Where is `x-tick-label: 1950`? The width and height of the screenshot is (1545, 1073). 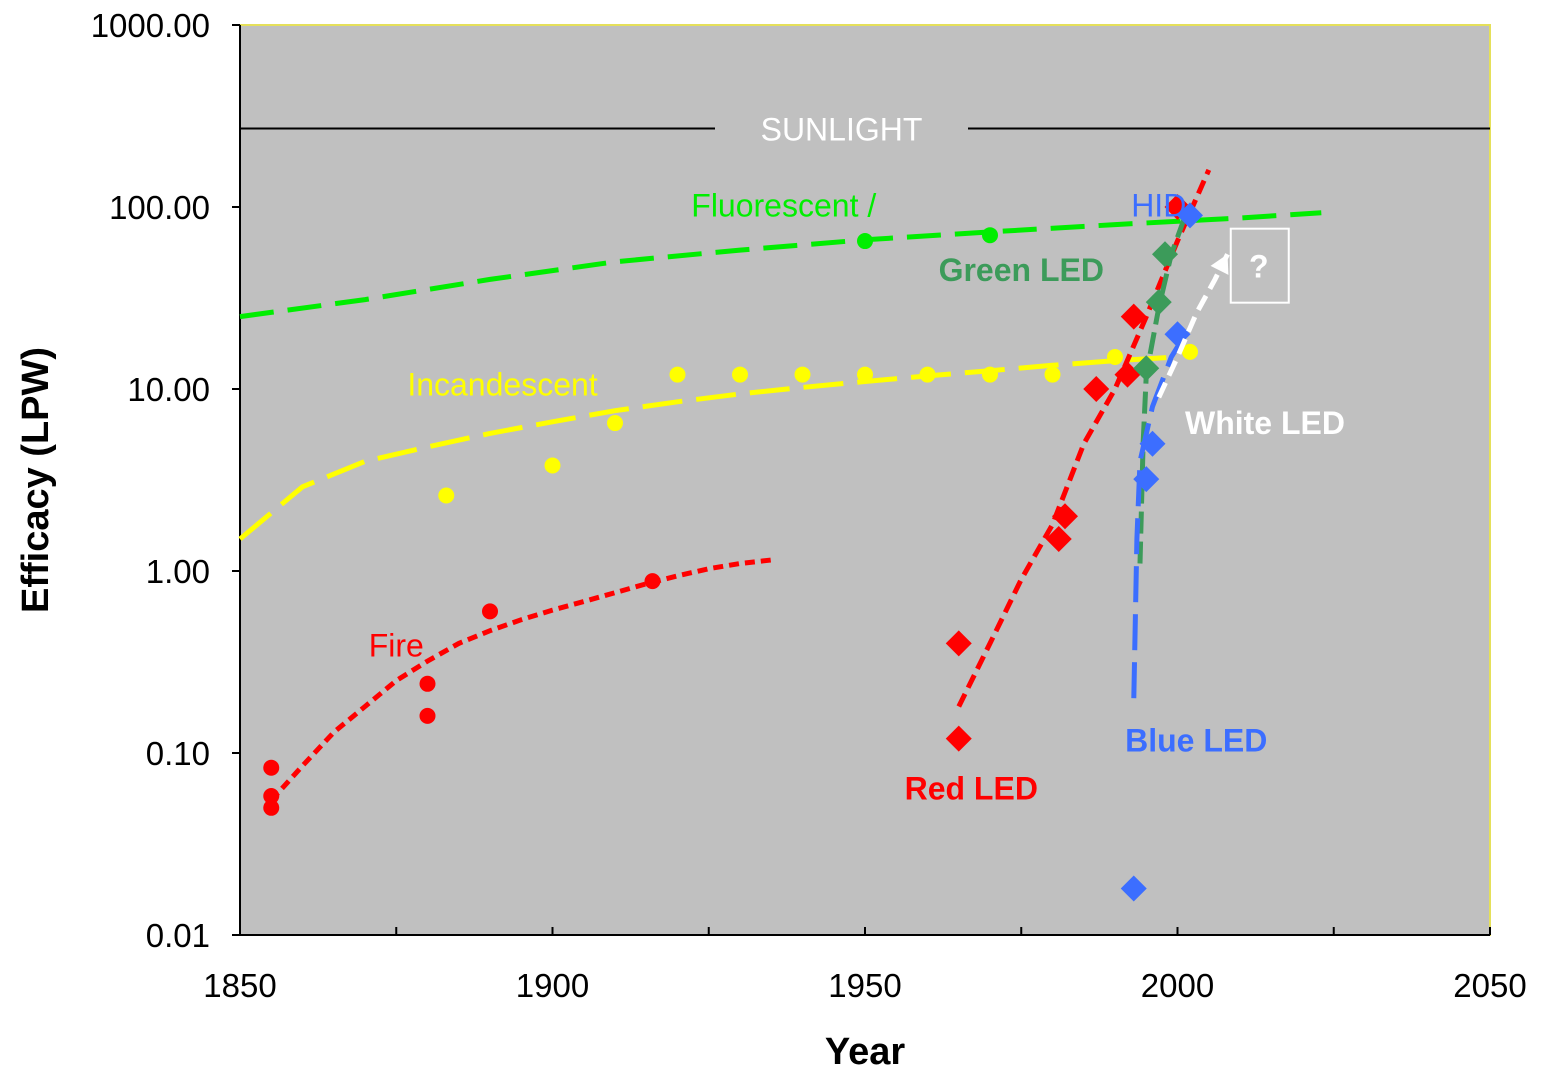
x-tick-label: 1950 is located at coordinates (864, 985).